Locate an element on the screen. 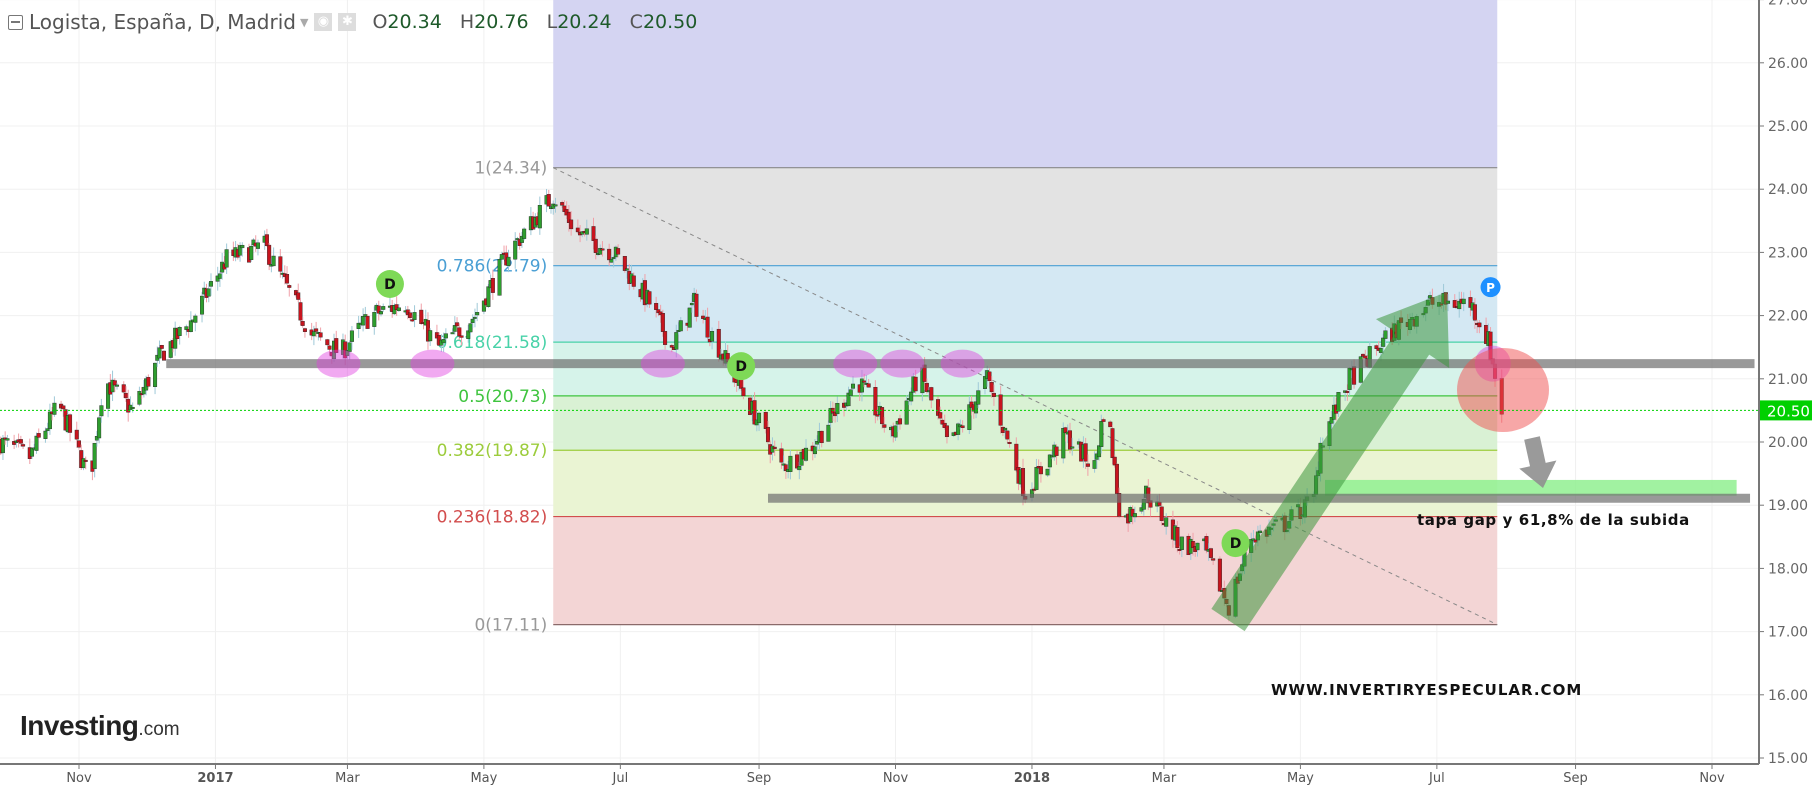 This screenshot has height=788, width=1815. logo-suffix: .com is located at coordinates (159, 729).